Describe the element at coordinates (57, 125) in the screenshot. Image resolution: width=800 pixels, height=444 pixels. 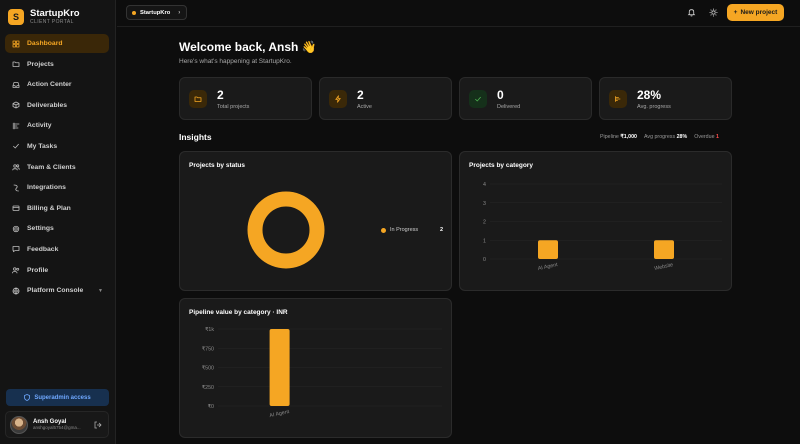
I see `sidebar-item-activity: Activity` at that location.